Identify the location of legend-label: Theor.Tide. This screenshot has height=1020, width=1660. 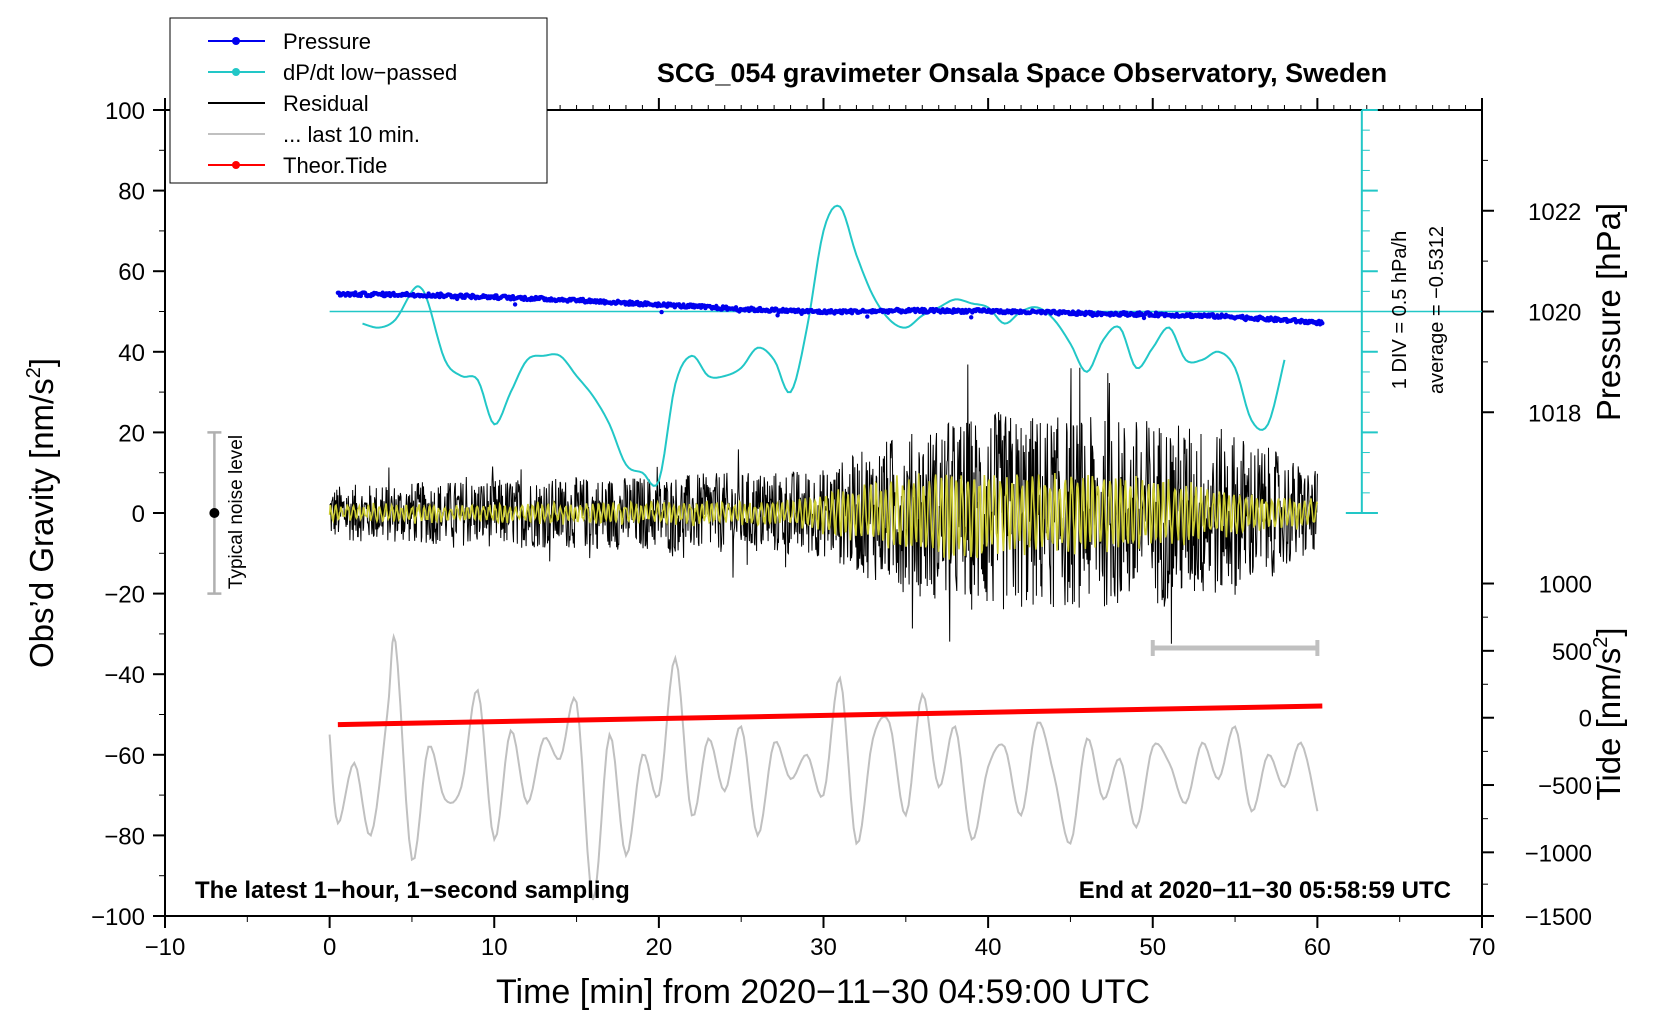
(335, 165).